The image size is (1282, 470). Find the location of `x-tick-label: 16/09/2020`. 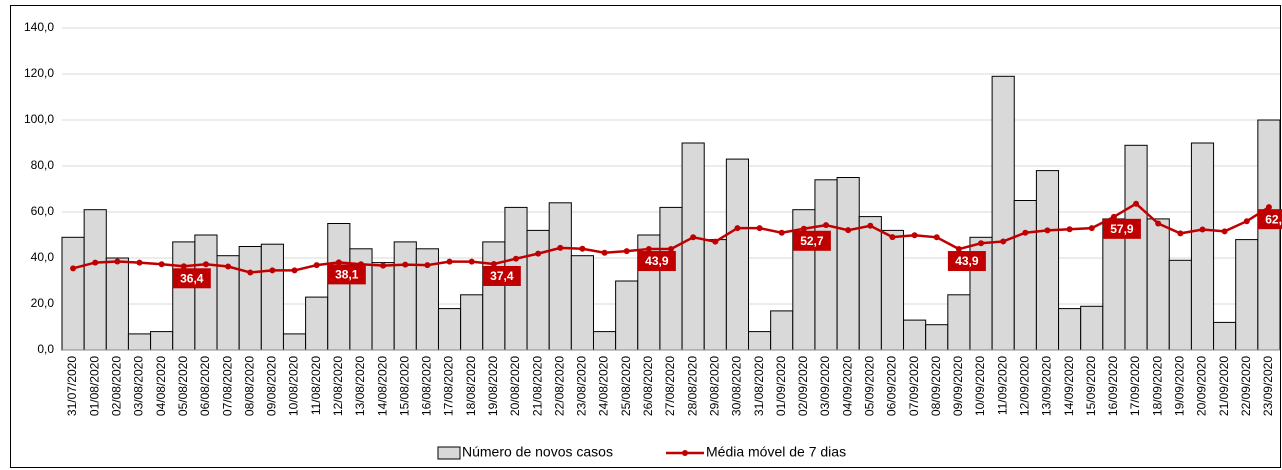

x-tick-label: 16/09/2020 is located at coordinates (1113, 386).